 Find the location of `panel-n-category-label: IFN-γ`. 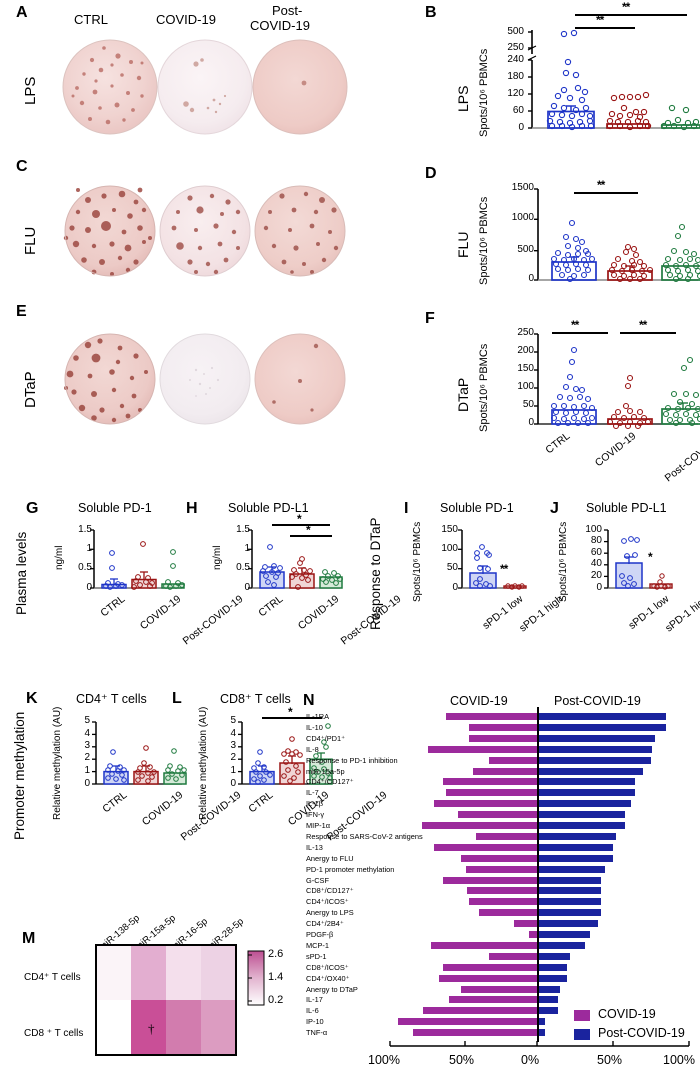

panel-n-category-label: IFN-γ is located at coordinates (315, 815).